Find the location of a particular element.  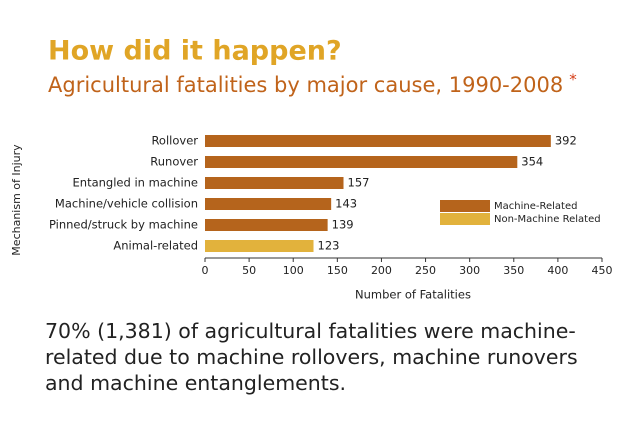

y-tick-label: Animal-related is located at coordinates (155, 246).